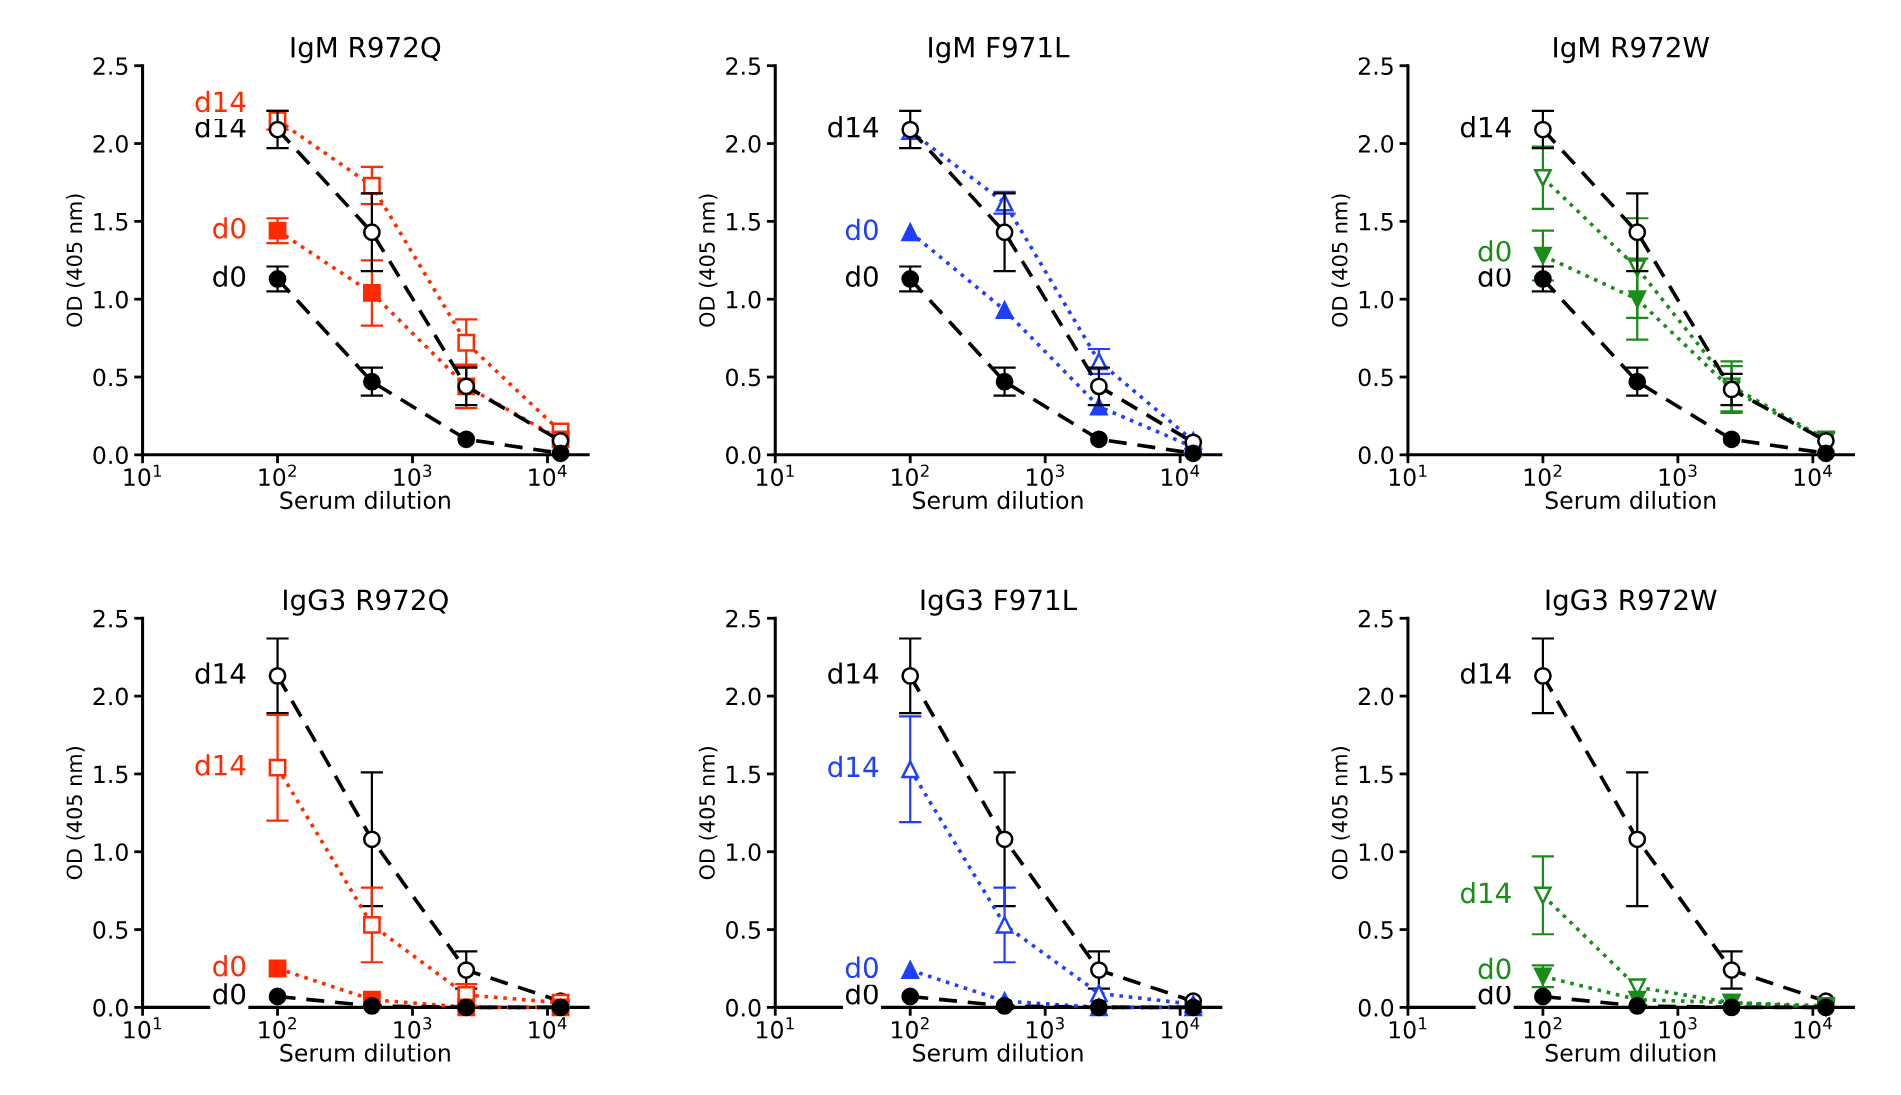 Image resolution: width=1901 pixels, height=1095 pixels. What do you see at coordinates (1631, 50) in the screenshot?
I see `chart-title: IgM R972W` at bounding box center [1631, 50].